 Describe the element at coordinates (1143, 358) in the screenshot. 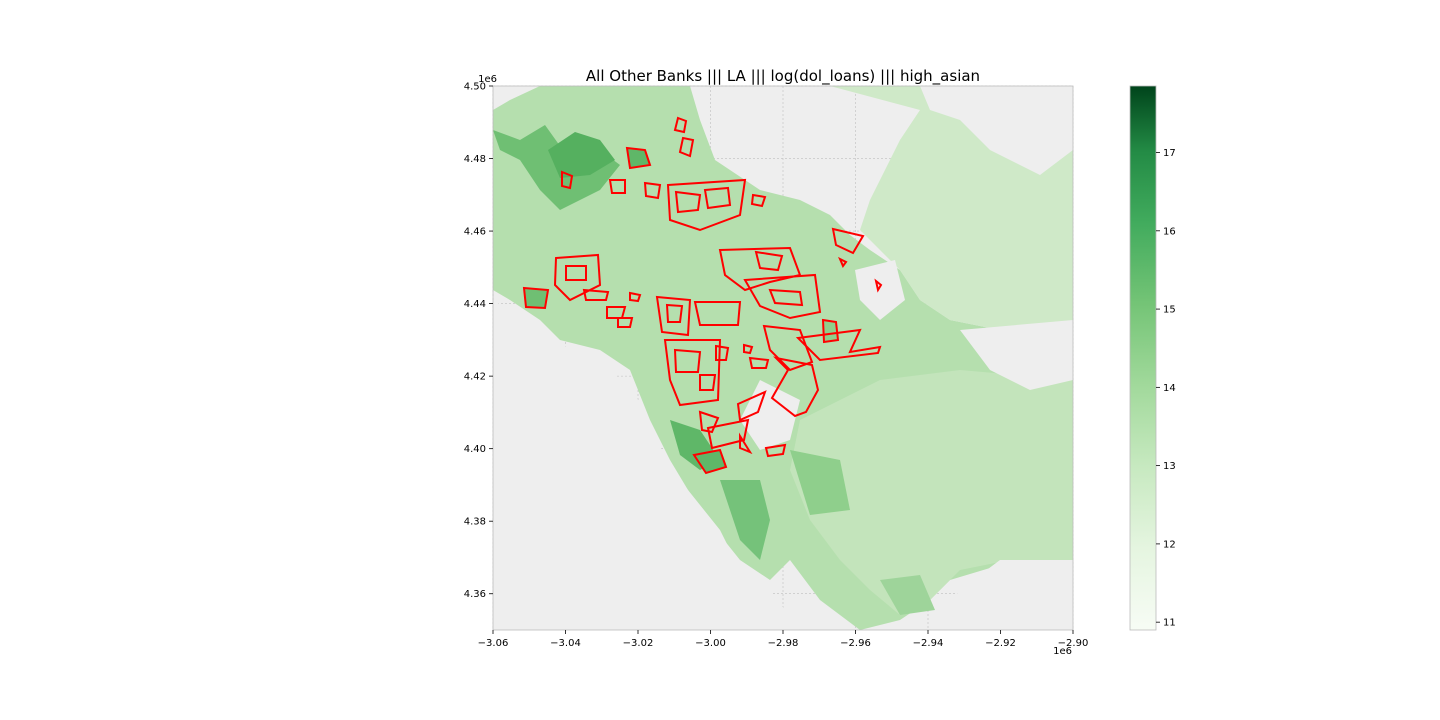

I see `colorbar` at that location.